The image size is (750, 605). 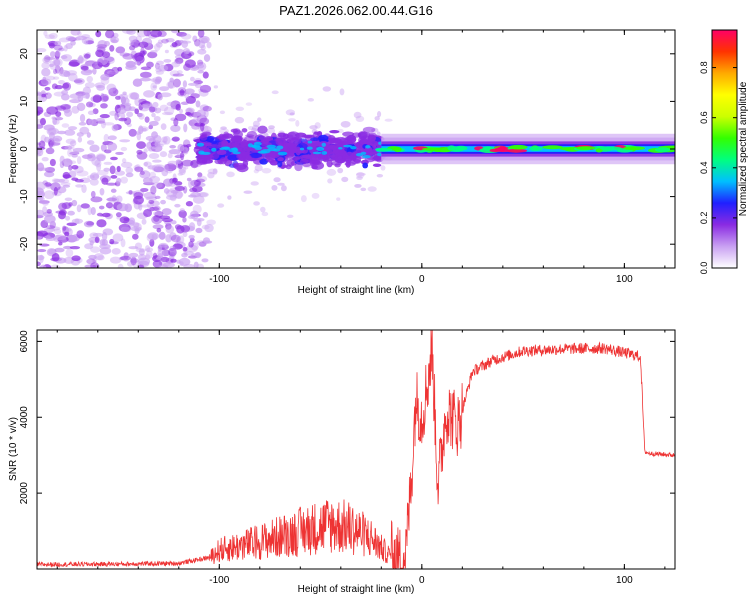 What do you see at coordinates (624, 279) in the screenshot?
I see `spectrogram-xtick-label: 100` at bounding box center [624, 279].